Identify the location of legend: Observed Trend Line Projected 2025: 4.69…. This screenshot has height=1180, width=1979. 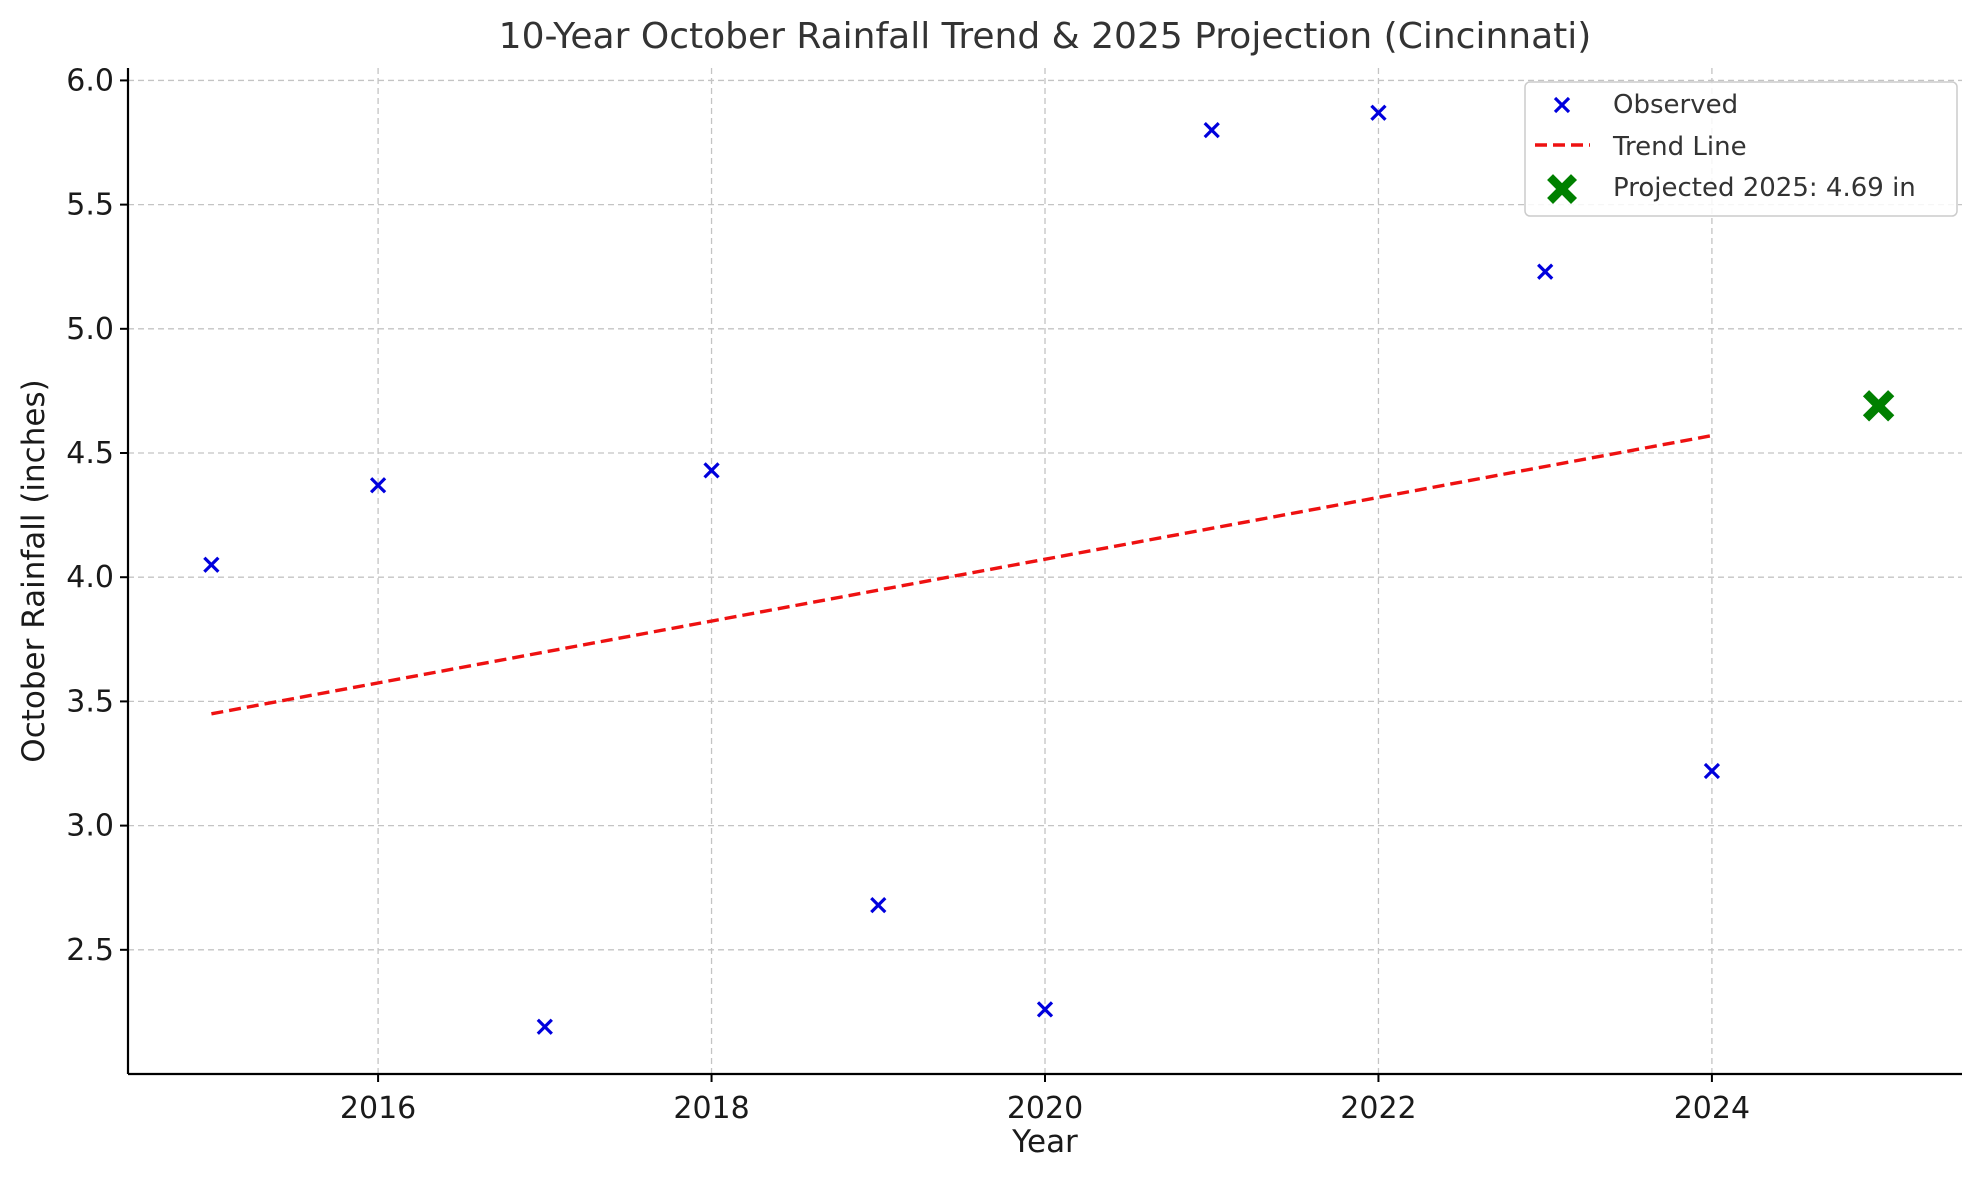
(1741, 149).